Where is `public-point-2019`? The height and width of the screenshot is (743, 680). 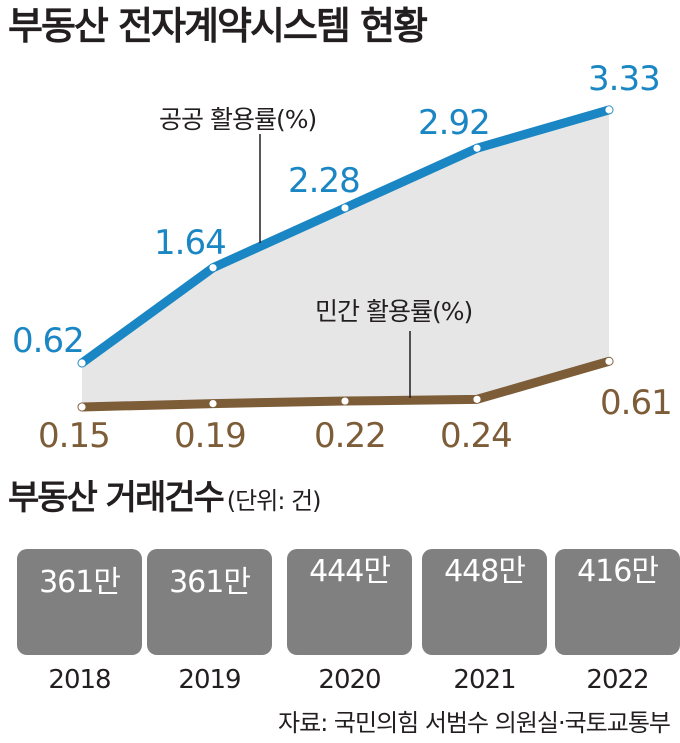
public-point-2019 is located at coordinates (213, 268).